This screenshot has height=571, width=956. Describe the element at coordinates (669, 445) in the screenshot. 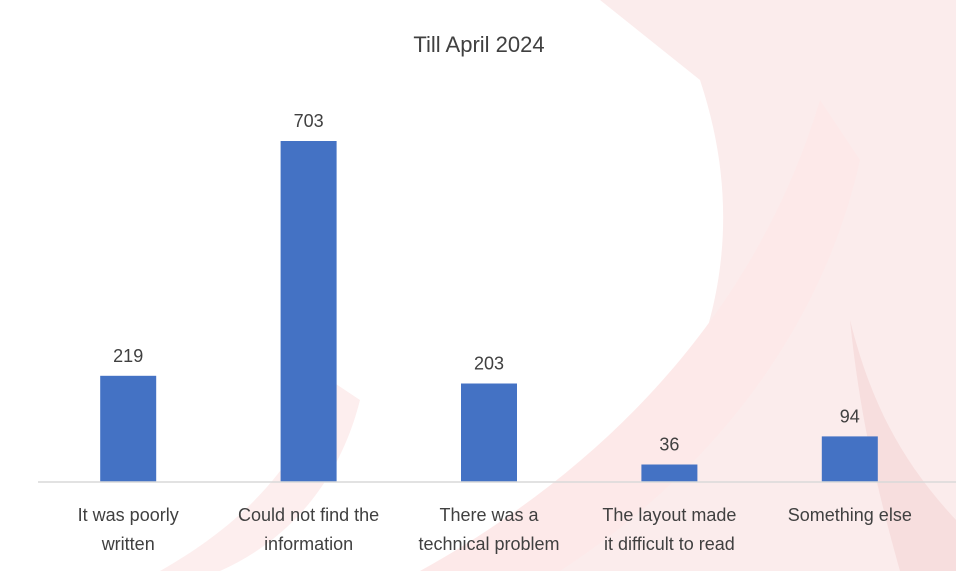

I see `bar-value-label: 36` at that location.